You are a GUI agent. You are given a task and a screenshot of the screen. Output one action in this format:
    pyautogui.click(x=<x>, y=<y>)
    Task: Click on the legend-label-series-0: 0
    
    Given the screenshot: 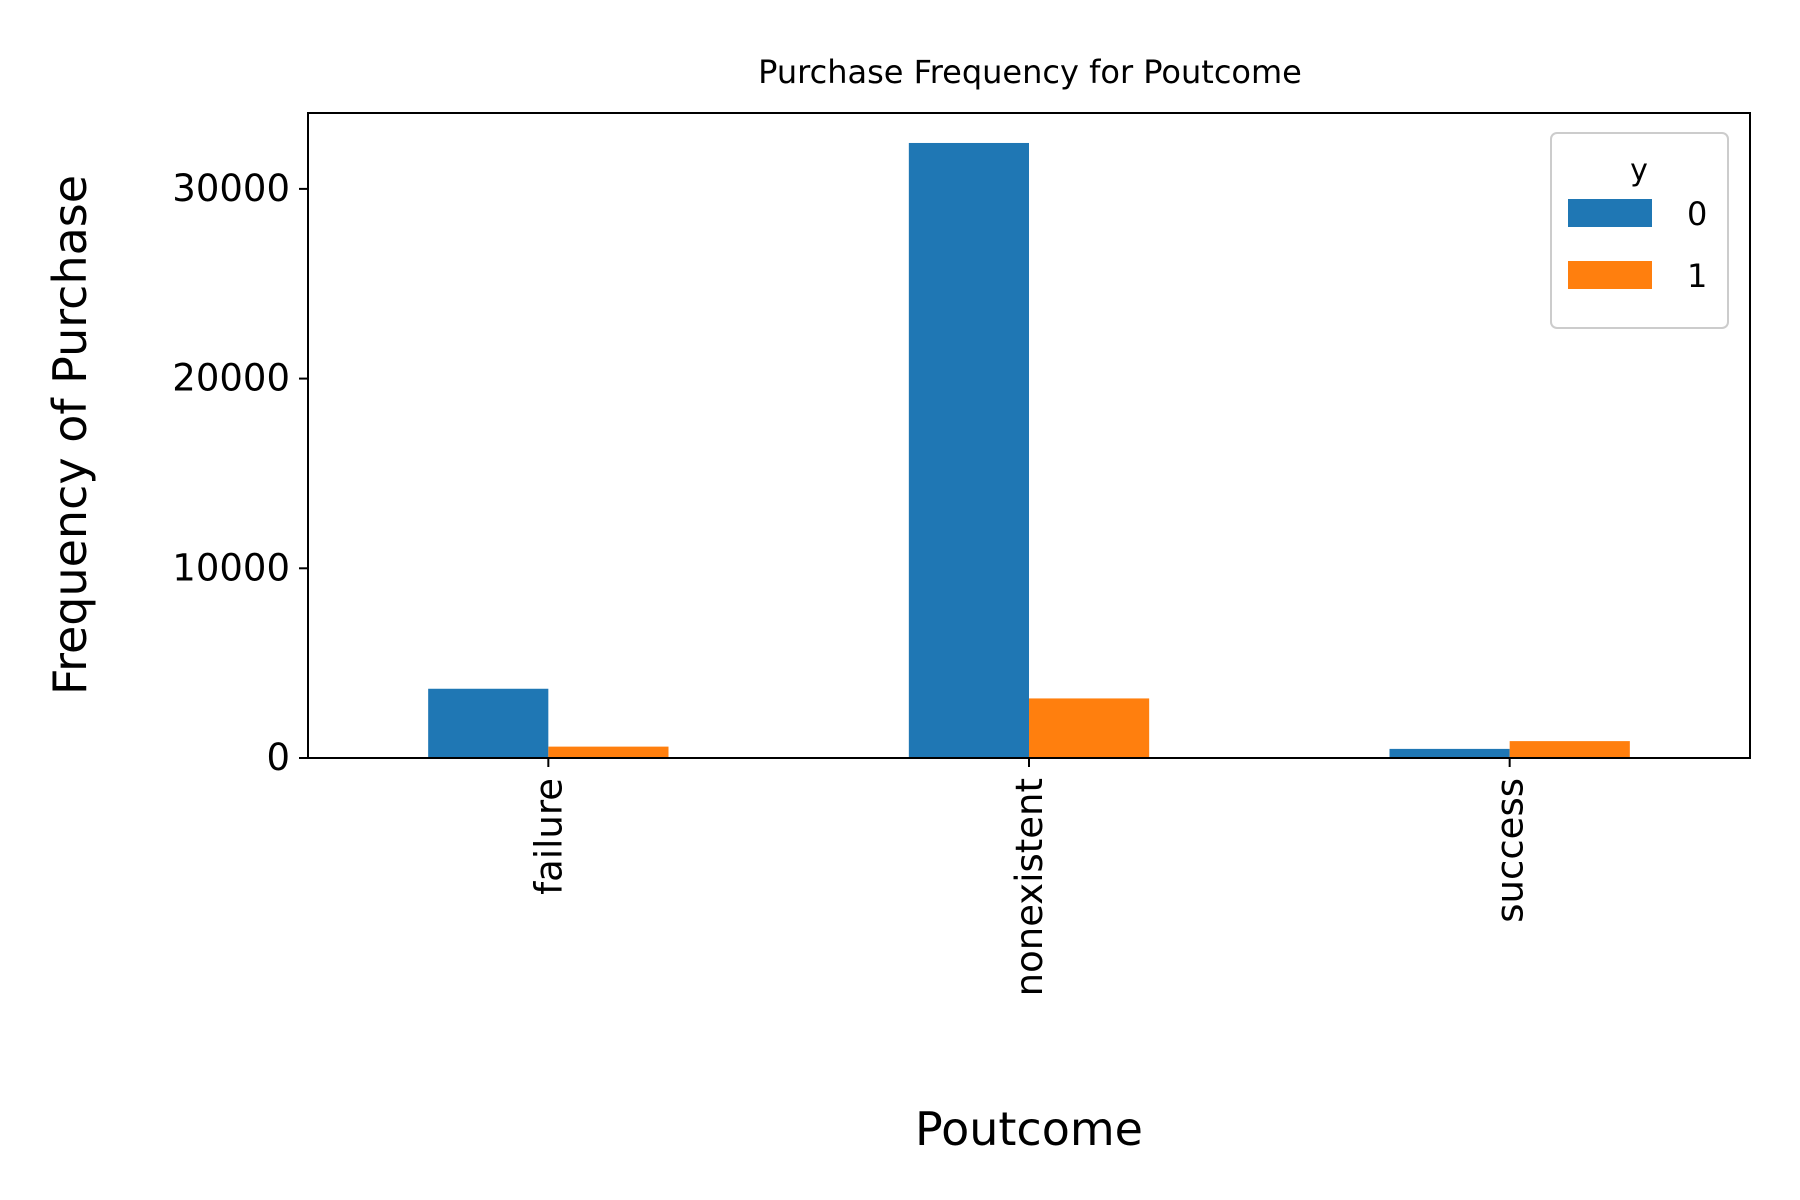 What is the action you would take?
    pyautogui.click(x=1697, y=214)
    